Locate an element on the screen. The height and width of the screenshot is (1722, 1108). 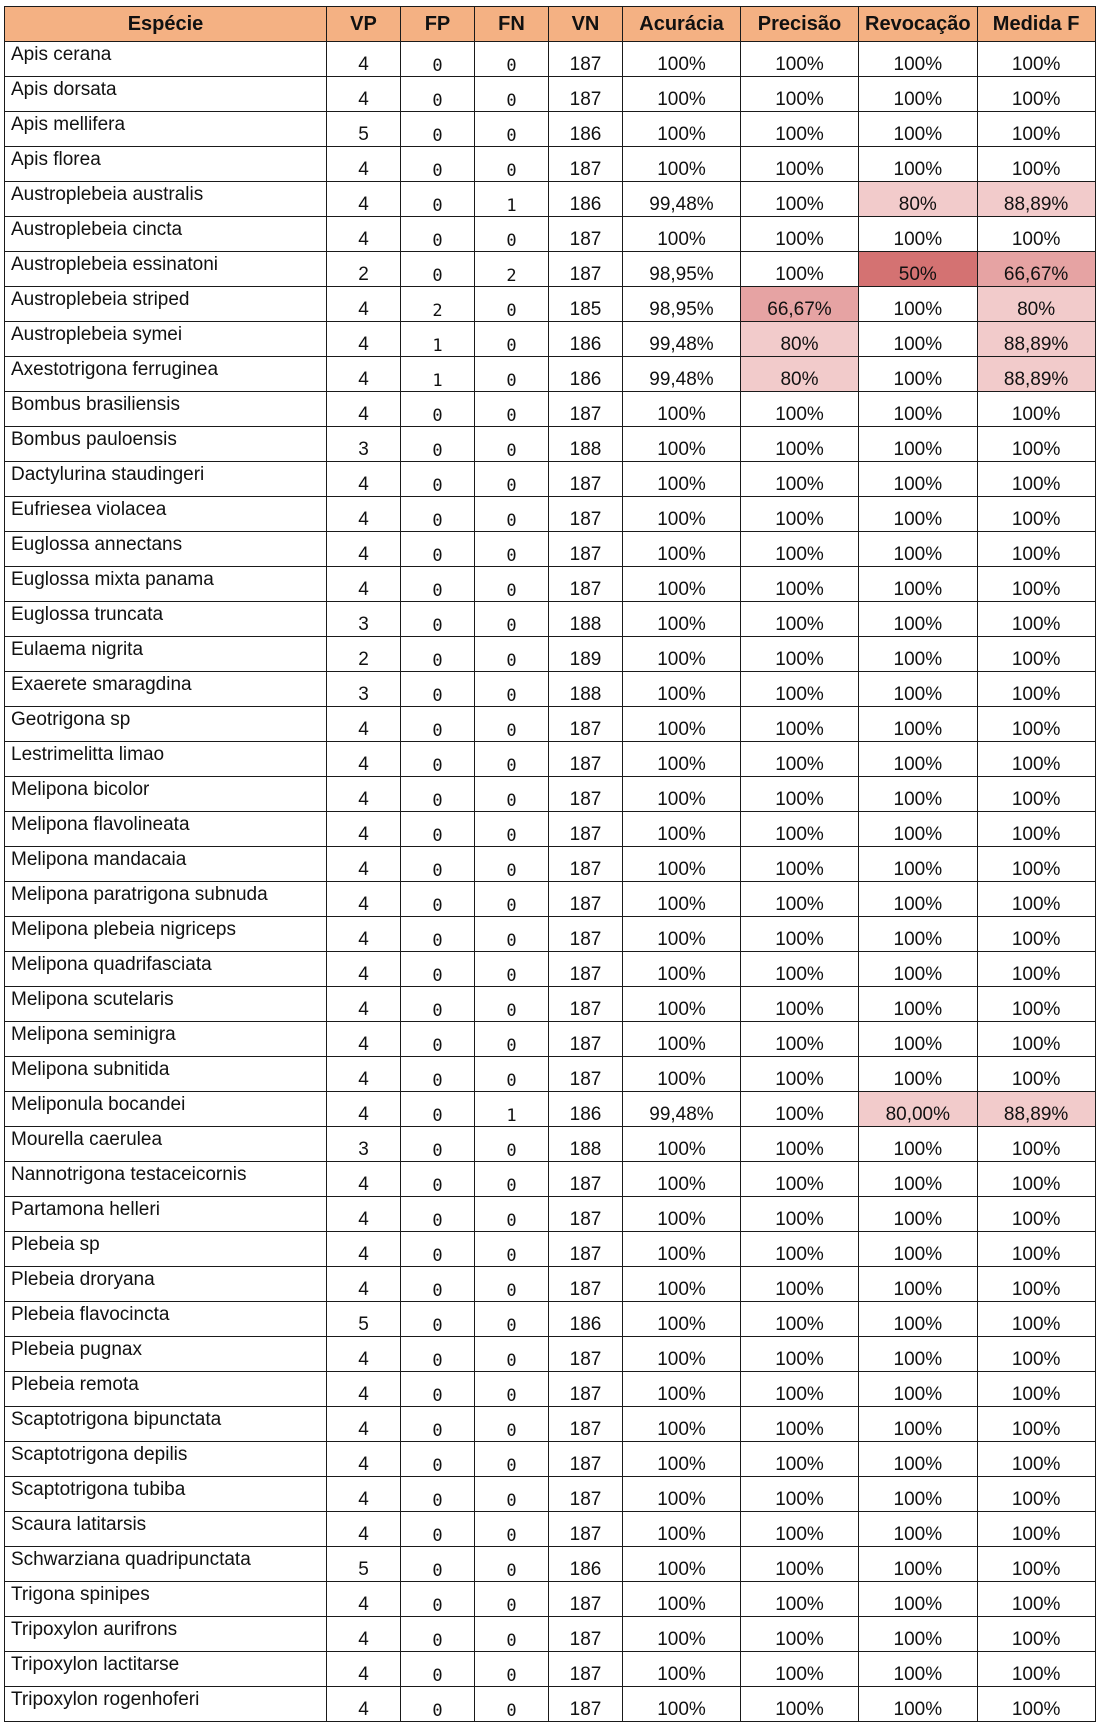
cell-accuracy: 98,95% is located at coordinates (681, 304).